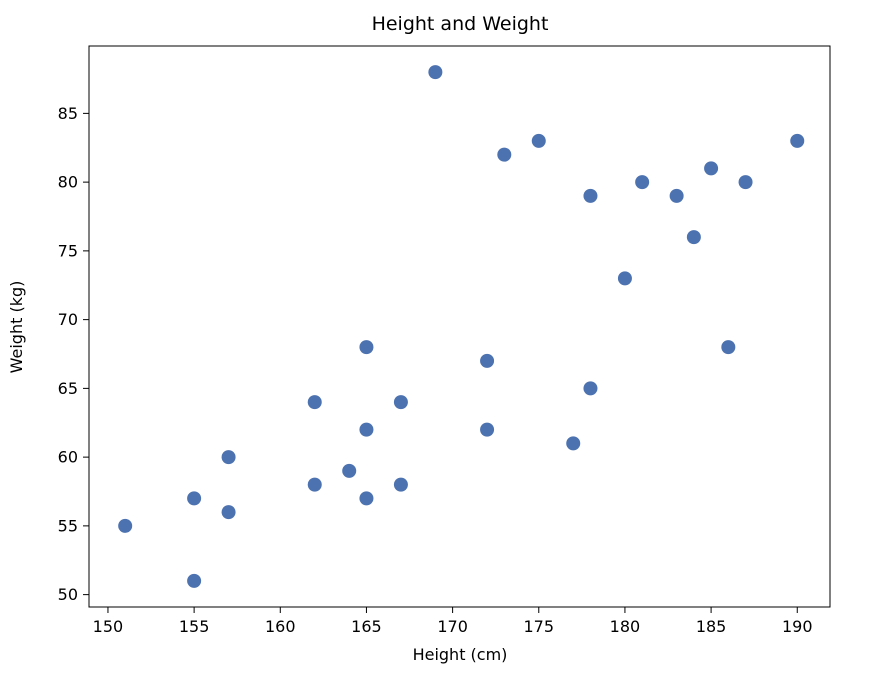 This screenshot has height=678, width=894. Describe the element at coordinates (460, 654) in the screenshot. I see `x-axis-label: Height (cm)` at that location.